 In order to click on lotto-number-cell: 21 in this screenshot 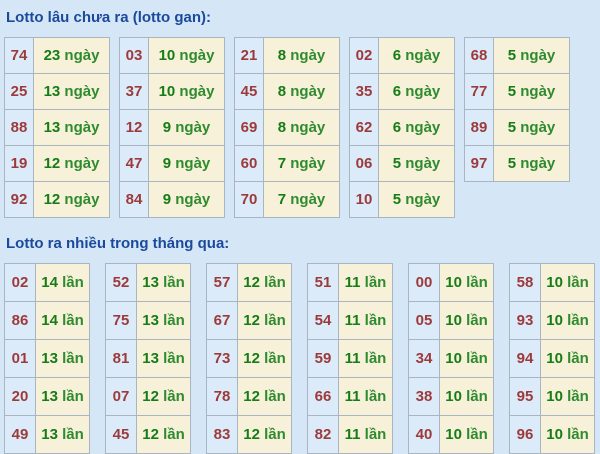, I will do `click(249, 55)`.